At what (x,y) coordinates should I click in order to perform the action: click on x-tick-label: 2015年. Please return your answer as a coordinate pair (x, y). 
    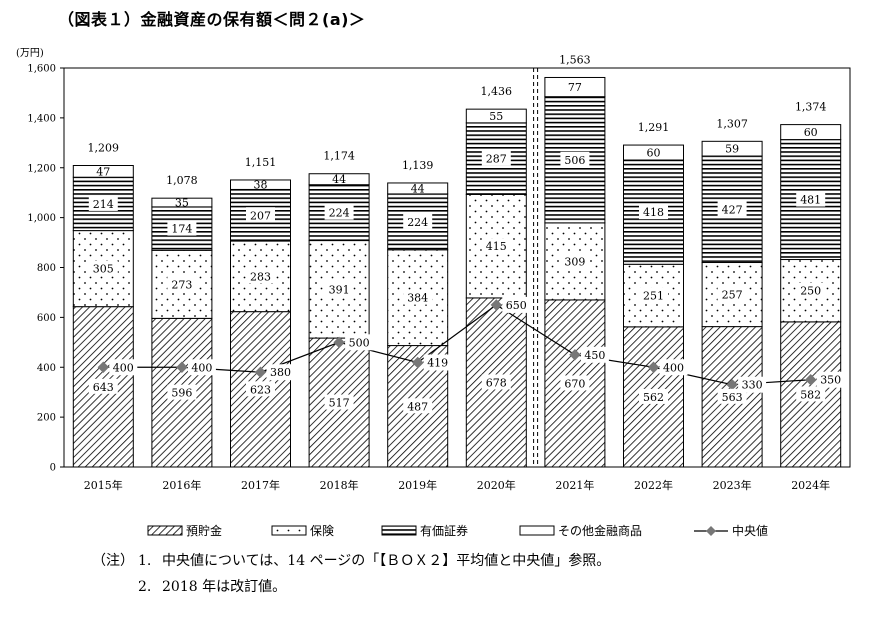
    Looking at the image, I should click on (103, 485).